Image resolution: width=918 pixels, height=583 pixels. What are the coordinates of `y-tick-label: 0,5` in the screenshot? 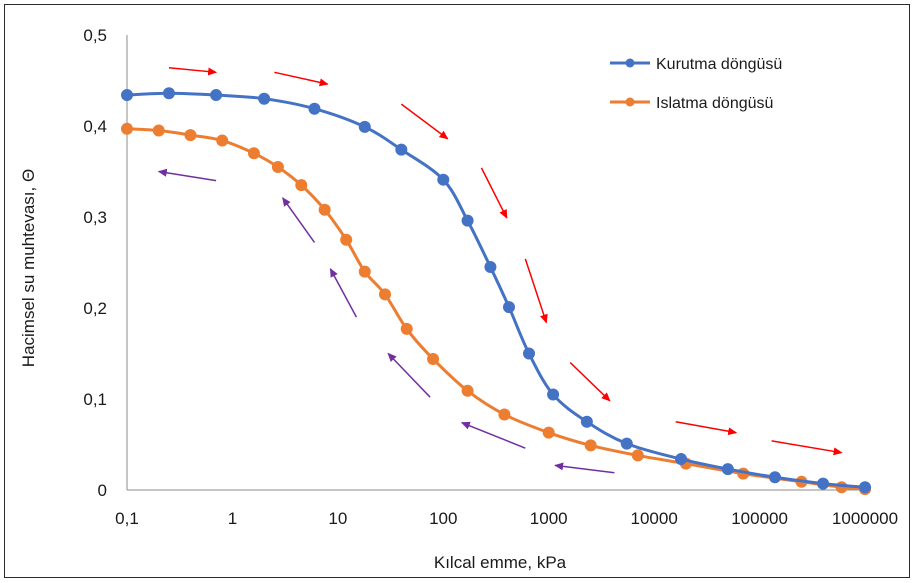 It's located at (95, 35).